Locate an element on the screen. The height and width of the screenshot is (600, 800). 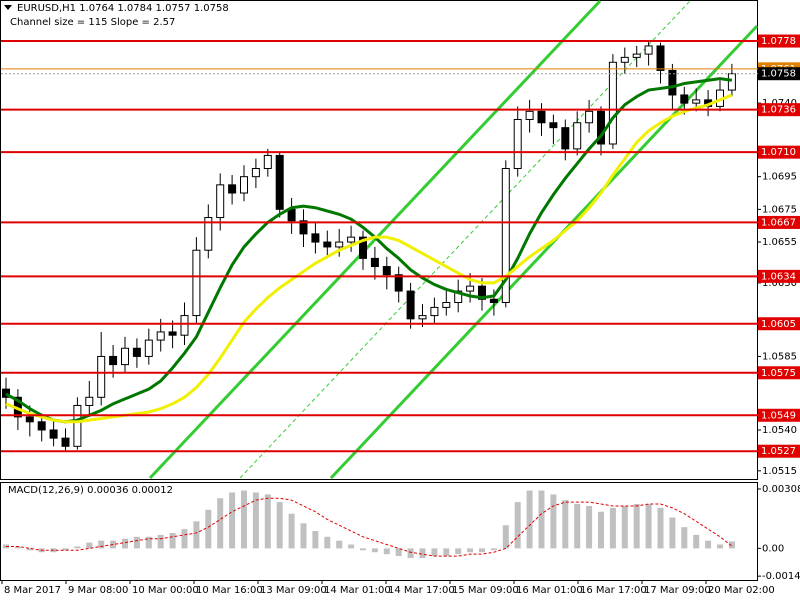
x-tick-label: 13 Mar 09:00 is located at coordinates (293, 590).